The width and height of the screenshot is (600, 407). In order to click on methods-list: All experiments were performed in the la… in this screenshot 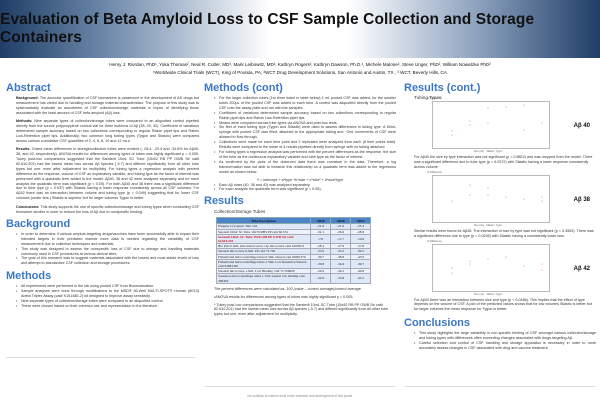, I will do `click(107, 296)`.